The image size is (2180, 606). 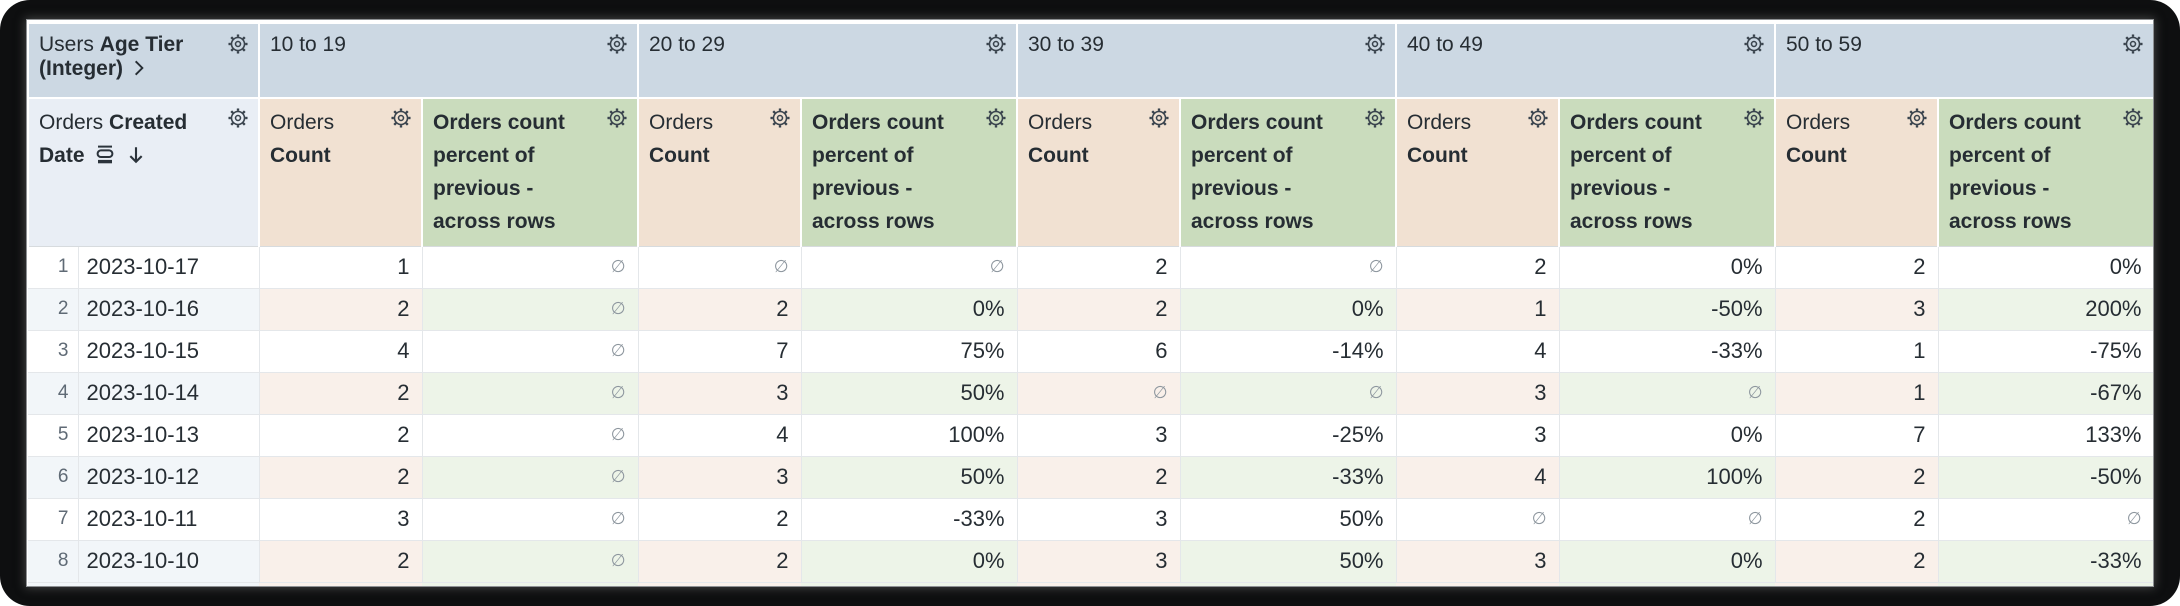 I want to click on percent-cell: 133%, so click(x=2045, y=435).